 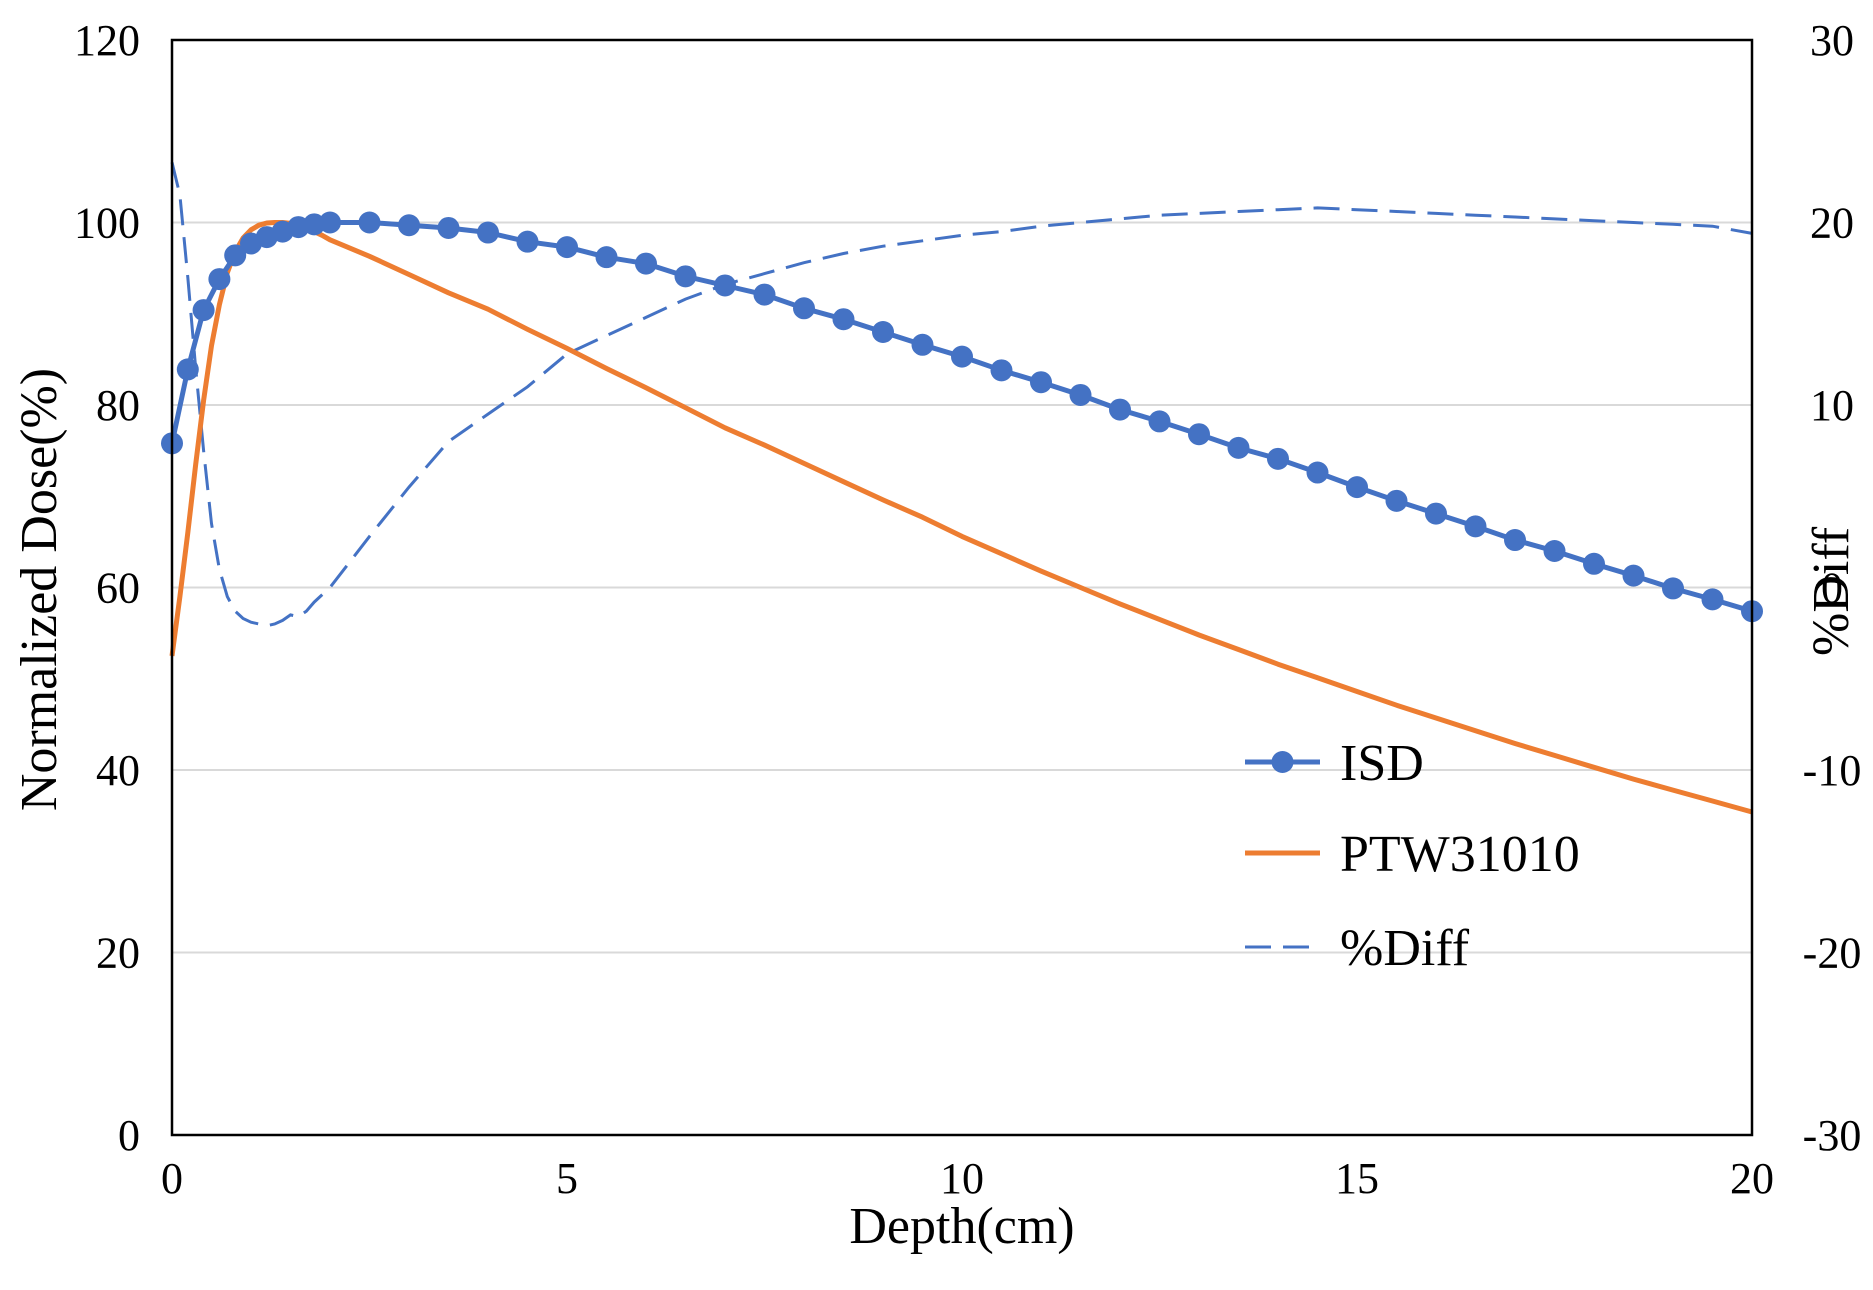 What do you see at coordinates (172, 1178) in the screenshot?
I see `x-tick-label: 0` at bounding box center [172, 1178].